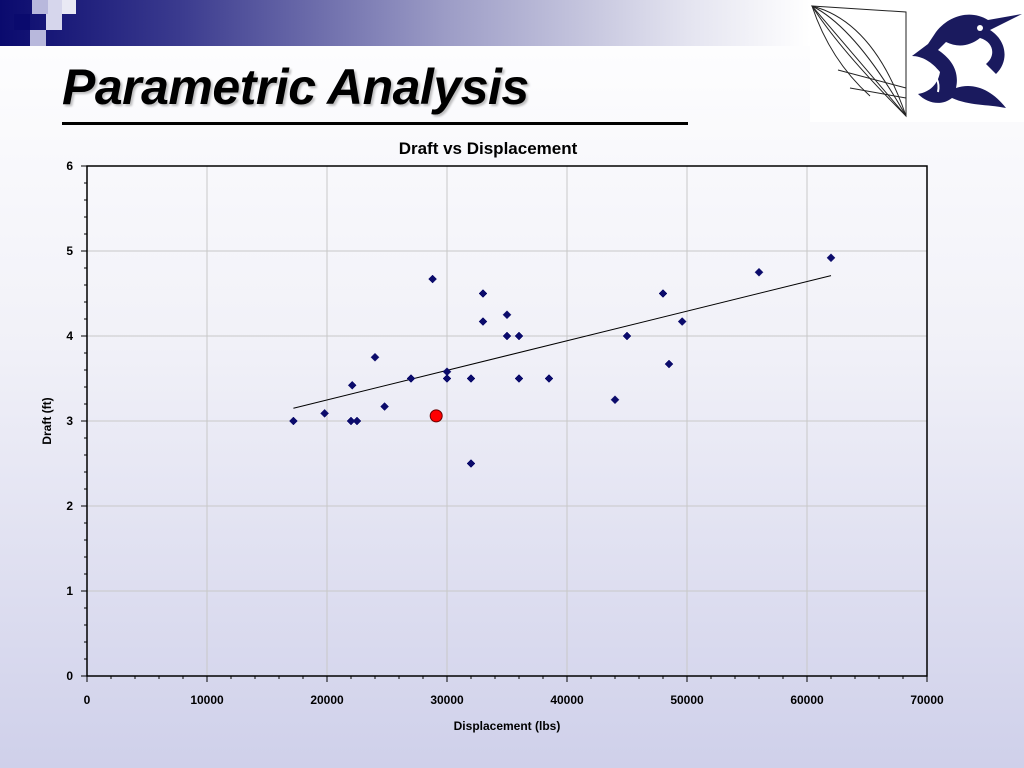  I want to click on y-tick-label: 0, so click(69, 676).